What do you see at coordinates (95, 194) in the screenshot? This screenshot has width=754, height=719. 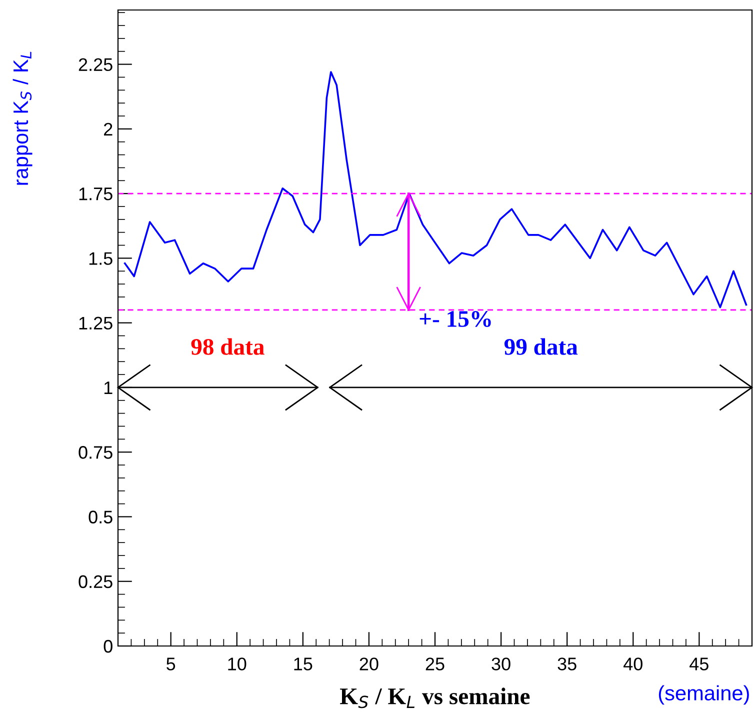 I see `y-tick-label: 1.75` at bounding box center [95, 194].